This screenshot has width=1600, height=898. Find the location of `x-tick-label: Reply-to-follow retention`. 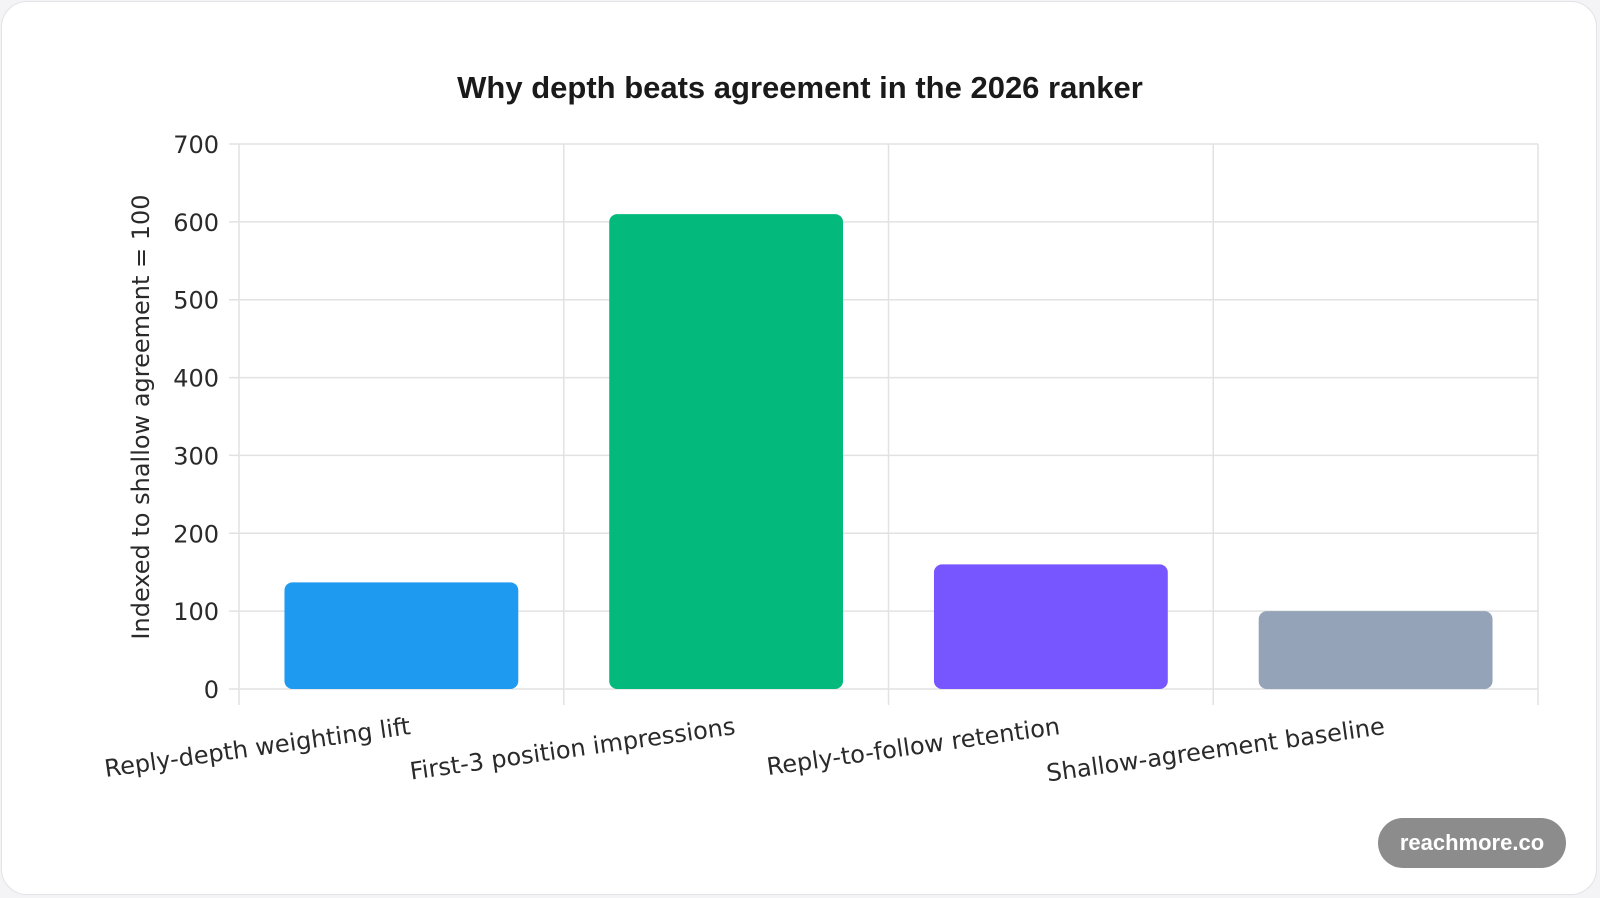

x-tick-label: Reply-to-follow retention is located at coordinates (913, 746).